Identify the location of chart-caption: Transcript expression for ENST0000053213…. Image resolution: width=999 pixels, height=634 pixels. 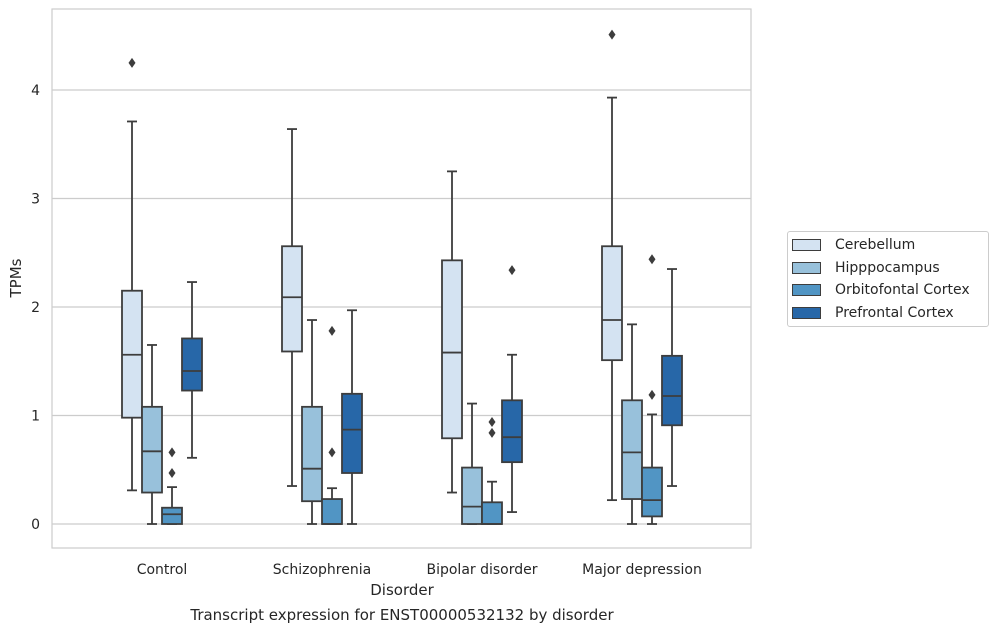
(402, 615).